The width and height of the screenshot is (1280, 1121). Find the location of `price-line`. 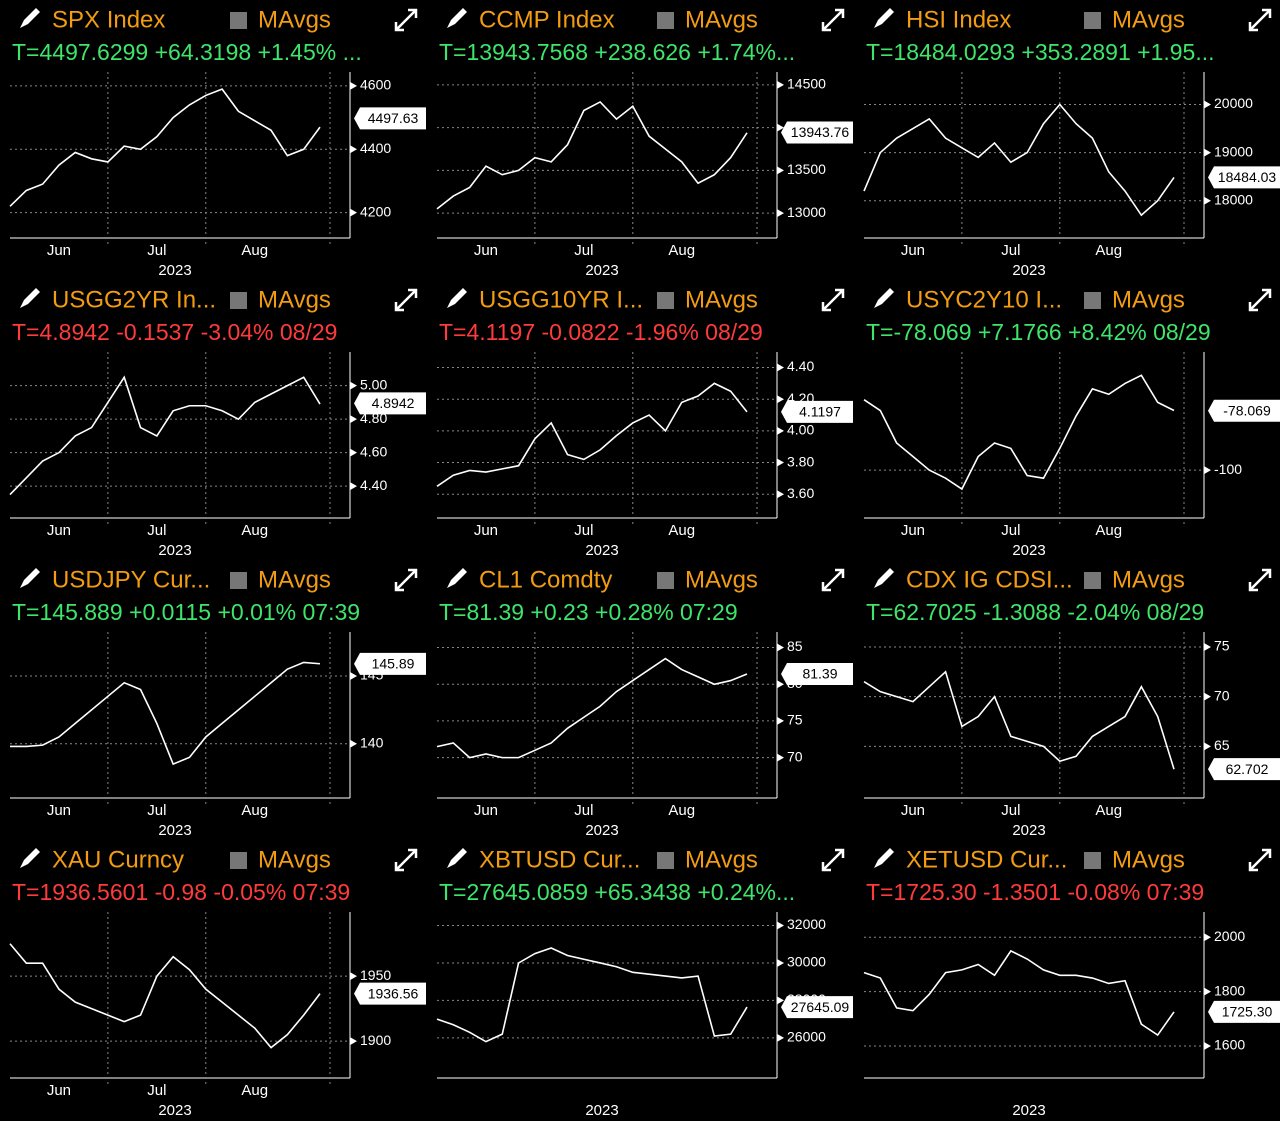

price-line is located at coordinates (165, 996).